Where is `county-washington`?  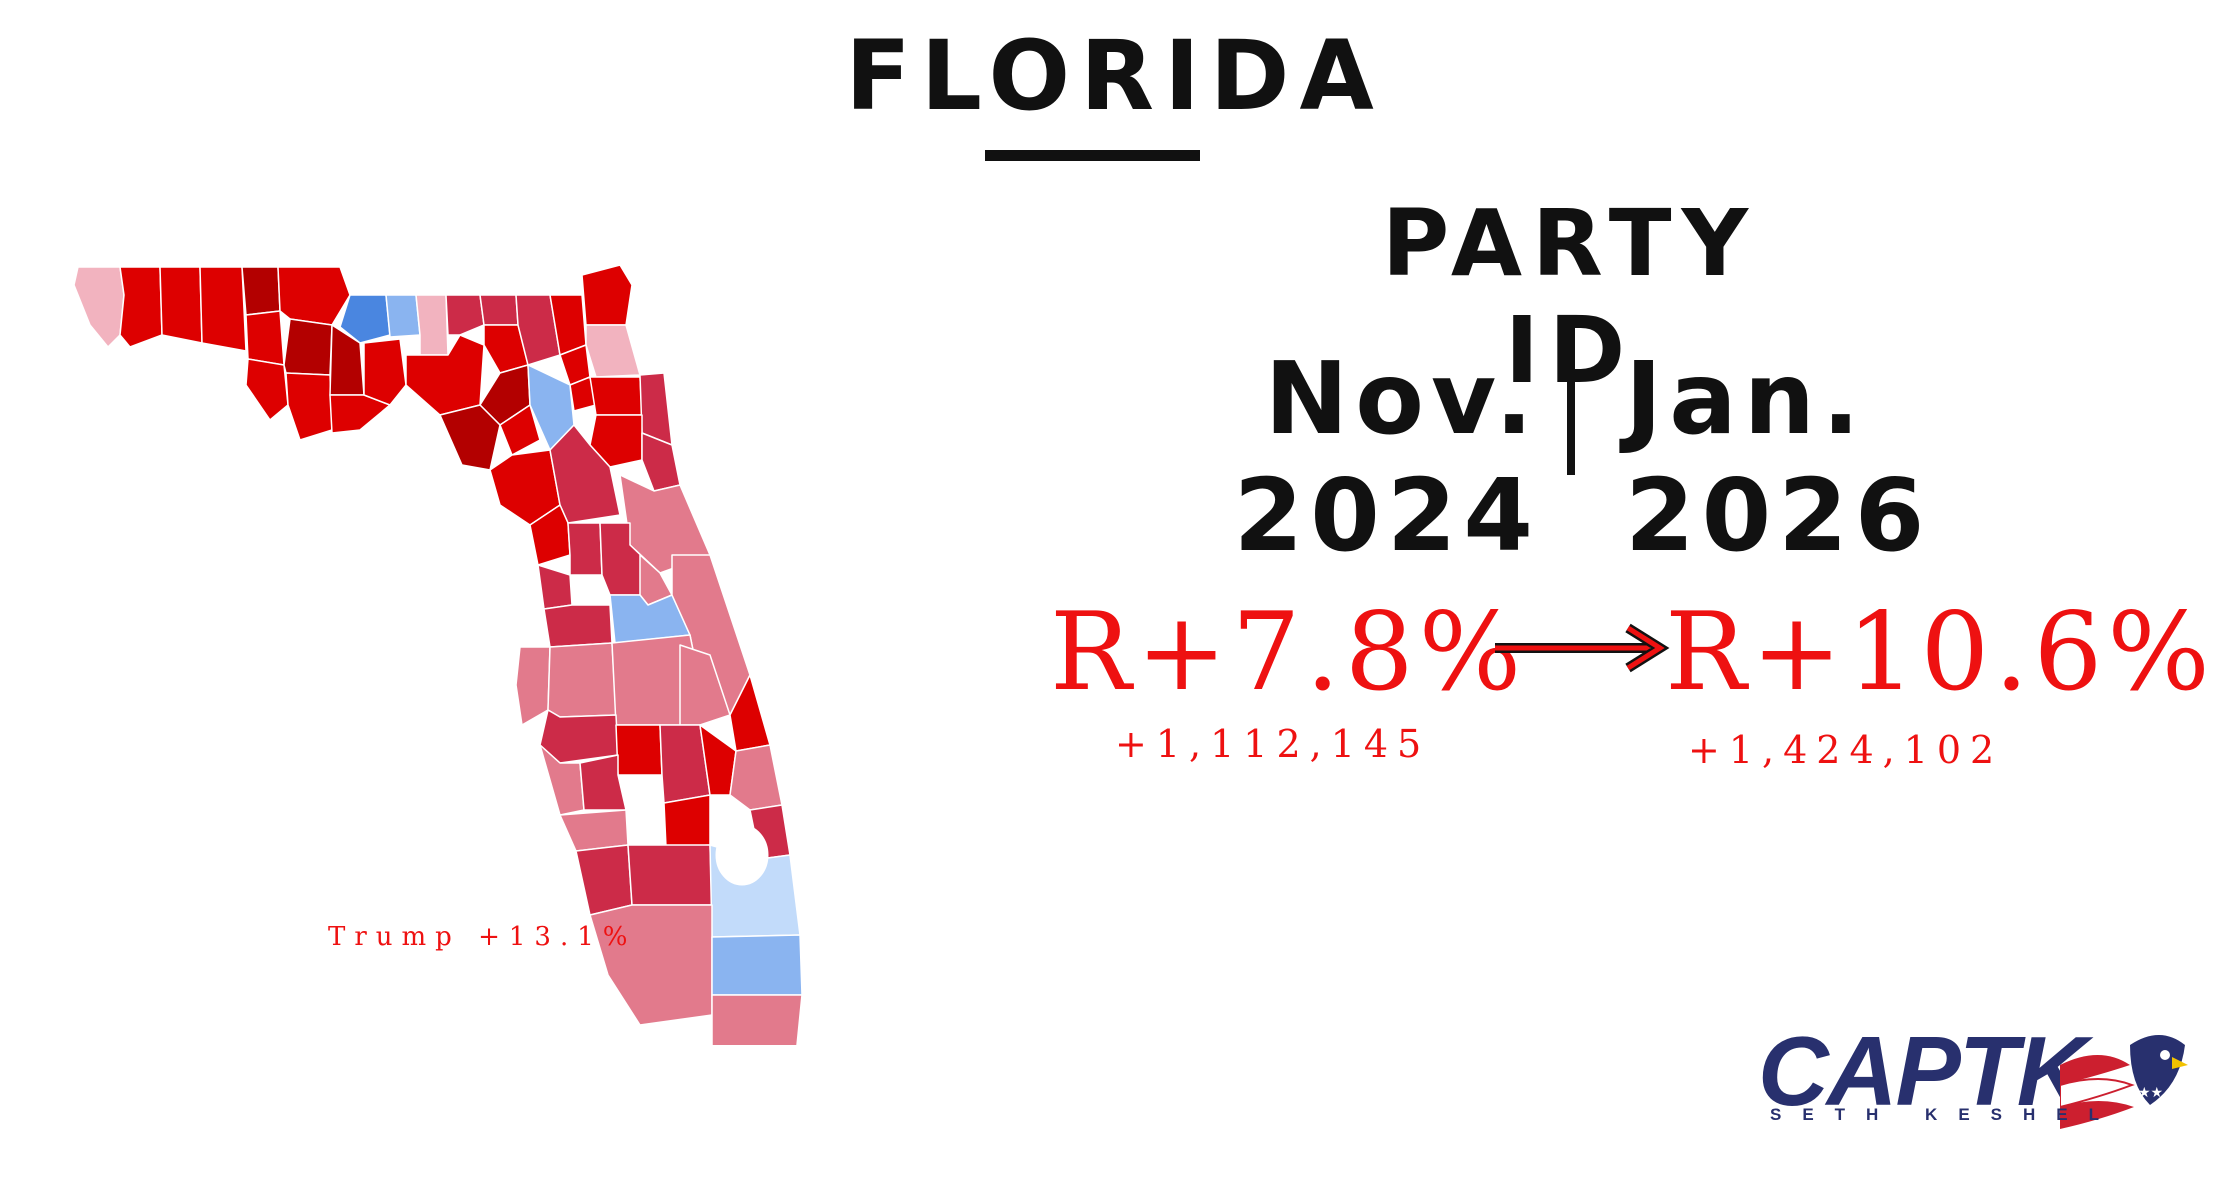
county-washington is located at coordinates (265, 338).